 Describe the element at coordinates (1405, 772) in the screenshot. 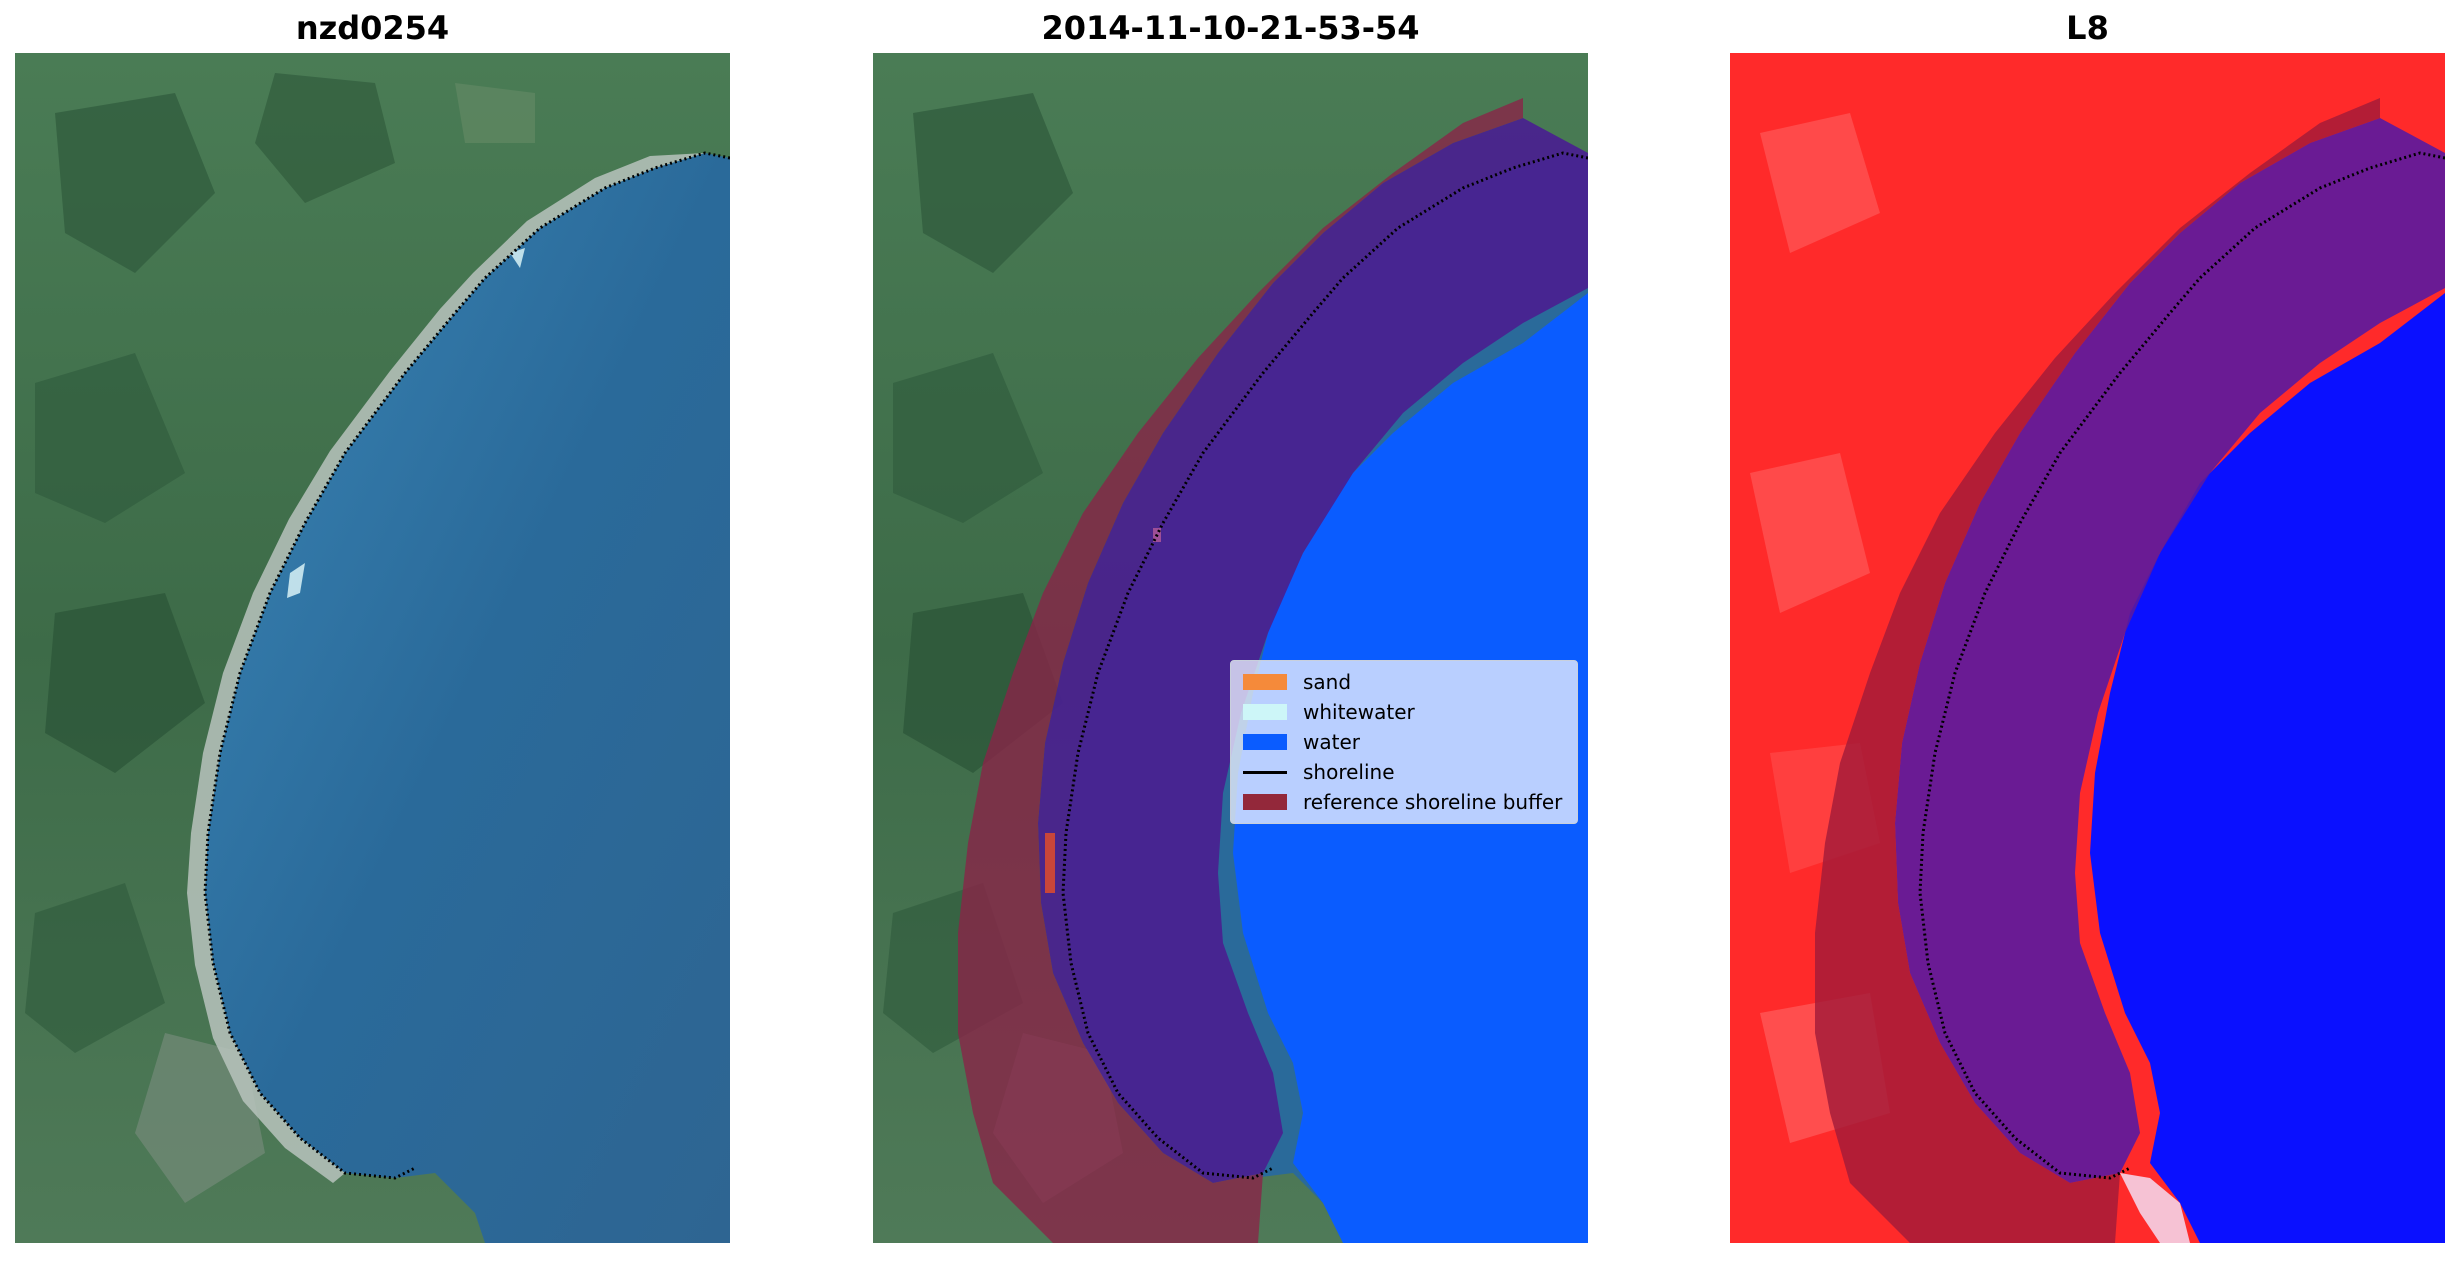

I see `legend-item-shoreline: shoreline` at that location.